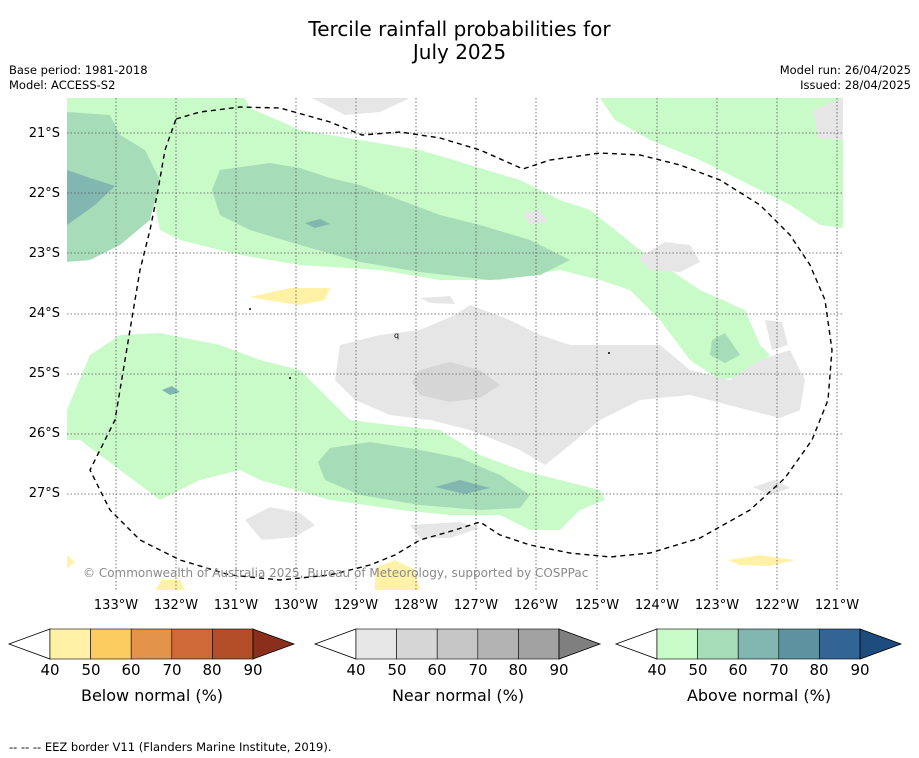  What do you see at coordinates (536, 217) in the screenshot?
I see `near-normal-region-small` at bounding box center [536, 217].